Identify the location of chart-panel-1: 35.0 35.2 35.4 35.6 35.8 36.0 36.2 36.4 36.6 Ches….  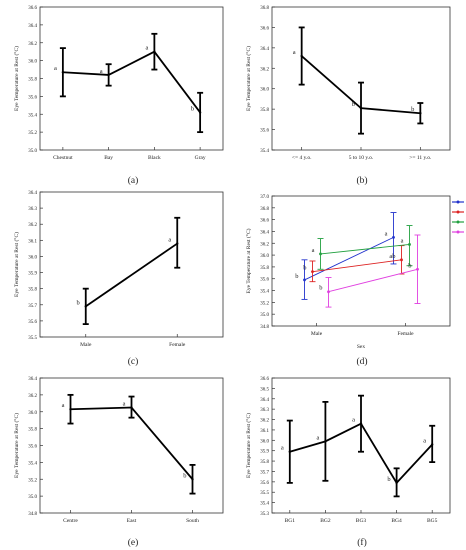
(118, 96).